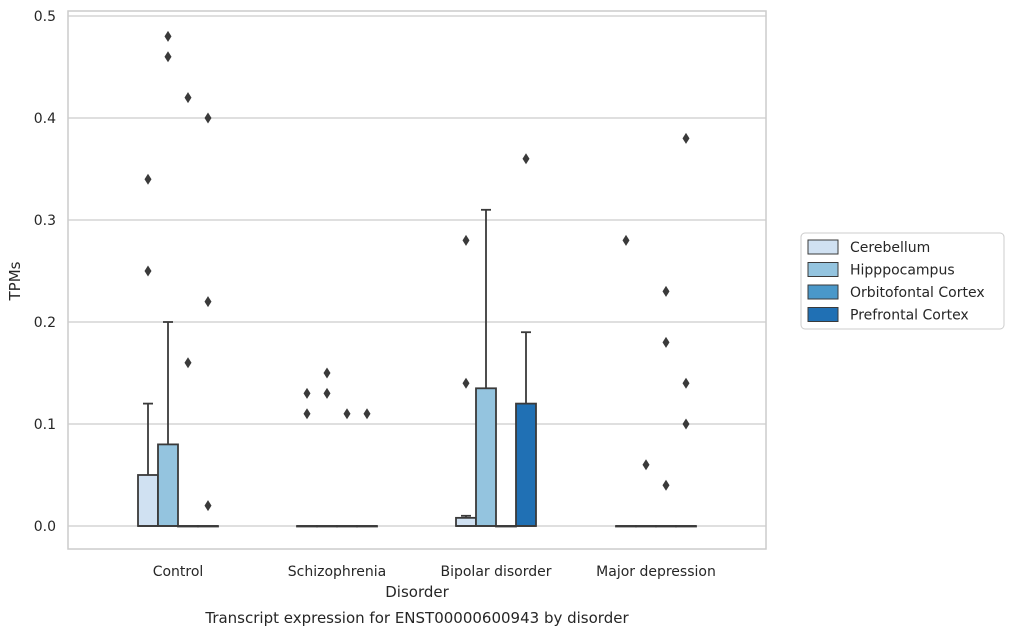 This screenshot has height=636, width=1014. I want to click on x-axis-label: Disorder, so click(417, 592).